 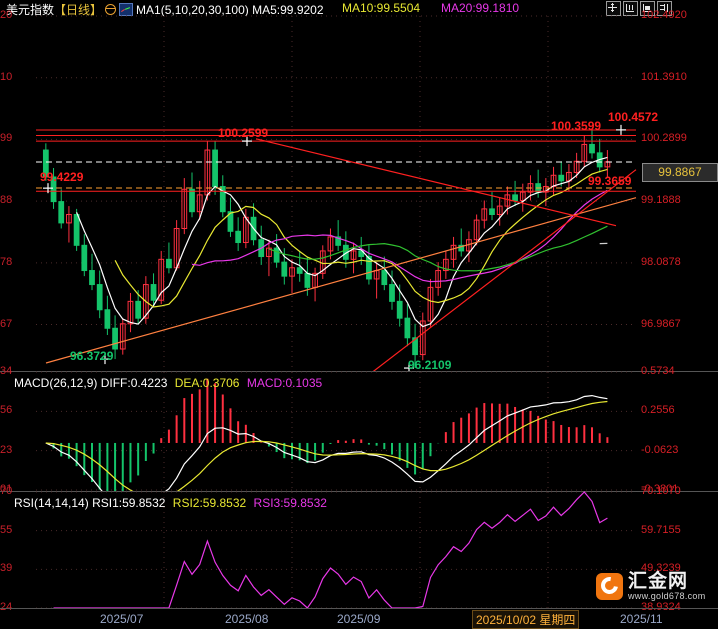 What do you see at coordinates (288, 10) in the screenshot?
I see `ma5-value: MA5:99.9202` at bounding box center [288, 10].